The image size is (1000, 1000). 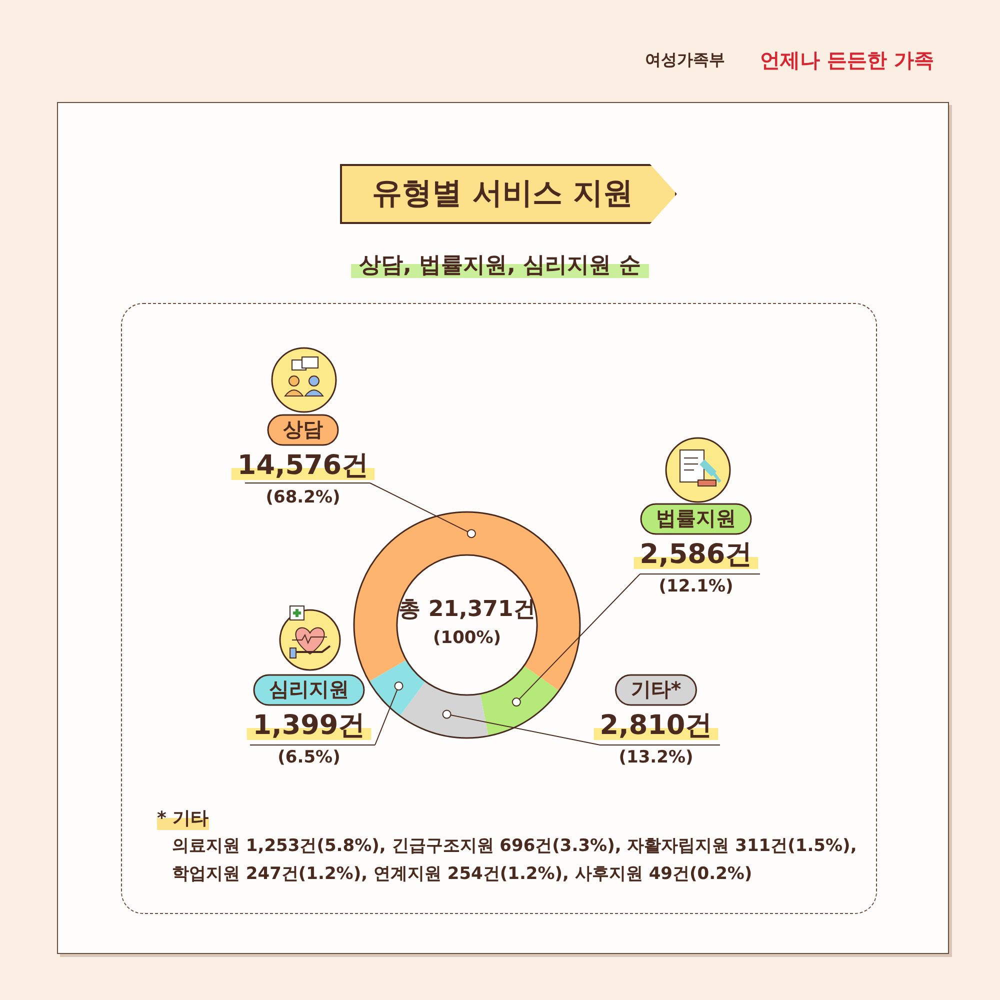 I want to click on text: 학업지원 247건(1.2%), 연계지원 254건(1.2%), 사후지원 49건(0.2%), so click(x=462, y=874).